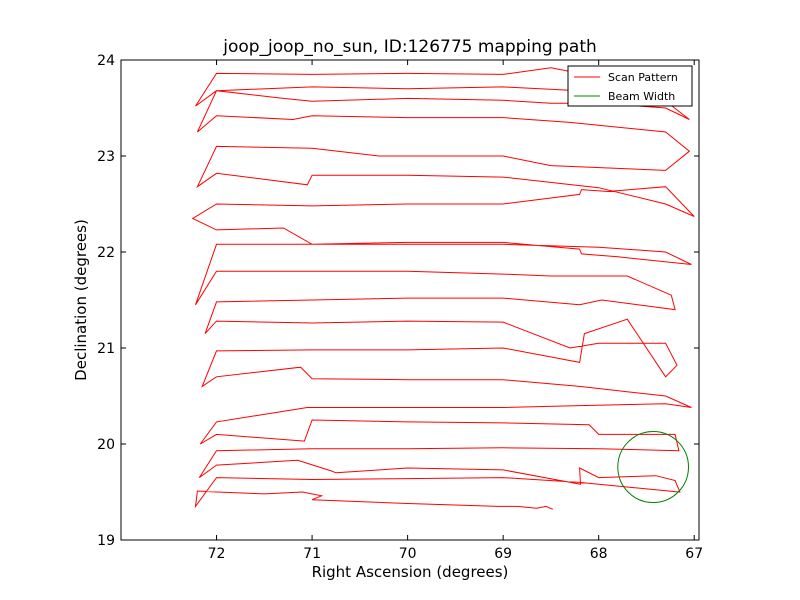 This screenshot has width=800, height=600. What do you see at coordinates (106, 157) in the screenshot?
I see `y-tick-label: 23` at bounding box center [106, 157].